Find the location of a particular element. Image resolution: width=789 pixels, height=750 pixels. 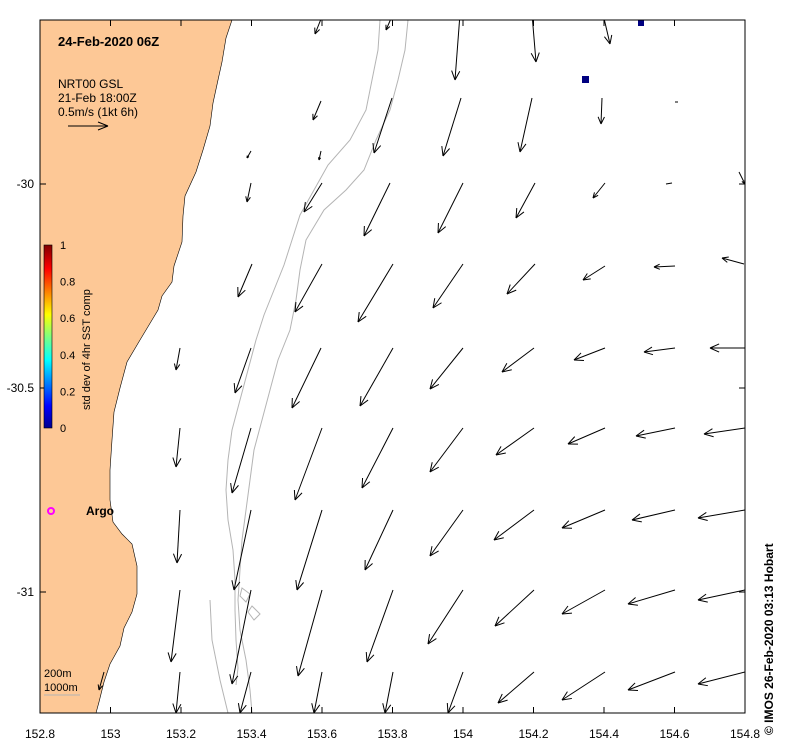

lon-tick-label: 153.4 is located at coordinates (251, 734).